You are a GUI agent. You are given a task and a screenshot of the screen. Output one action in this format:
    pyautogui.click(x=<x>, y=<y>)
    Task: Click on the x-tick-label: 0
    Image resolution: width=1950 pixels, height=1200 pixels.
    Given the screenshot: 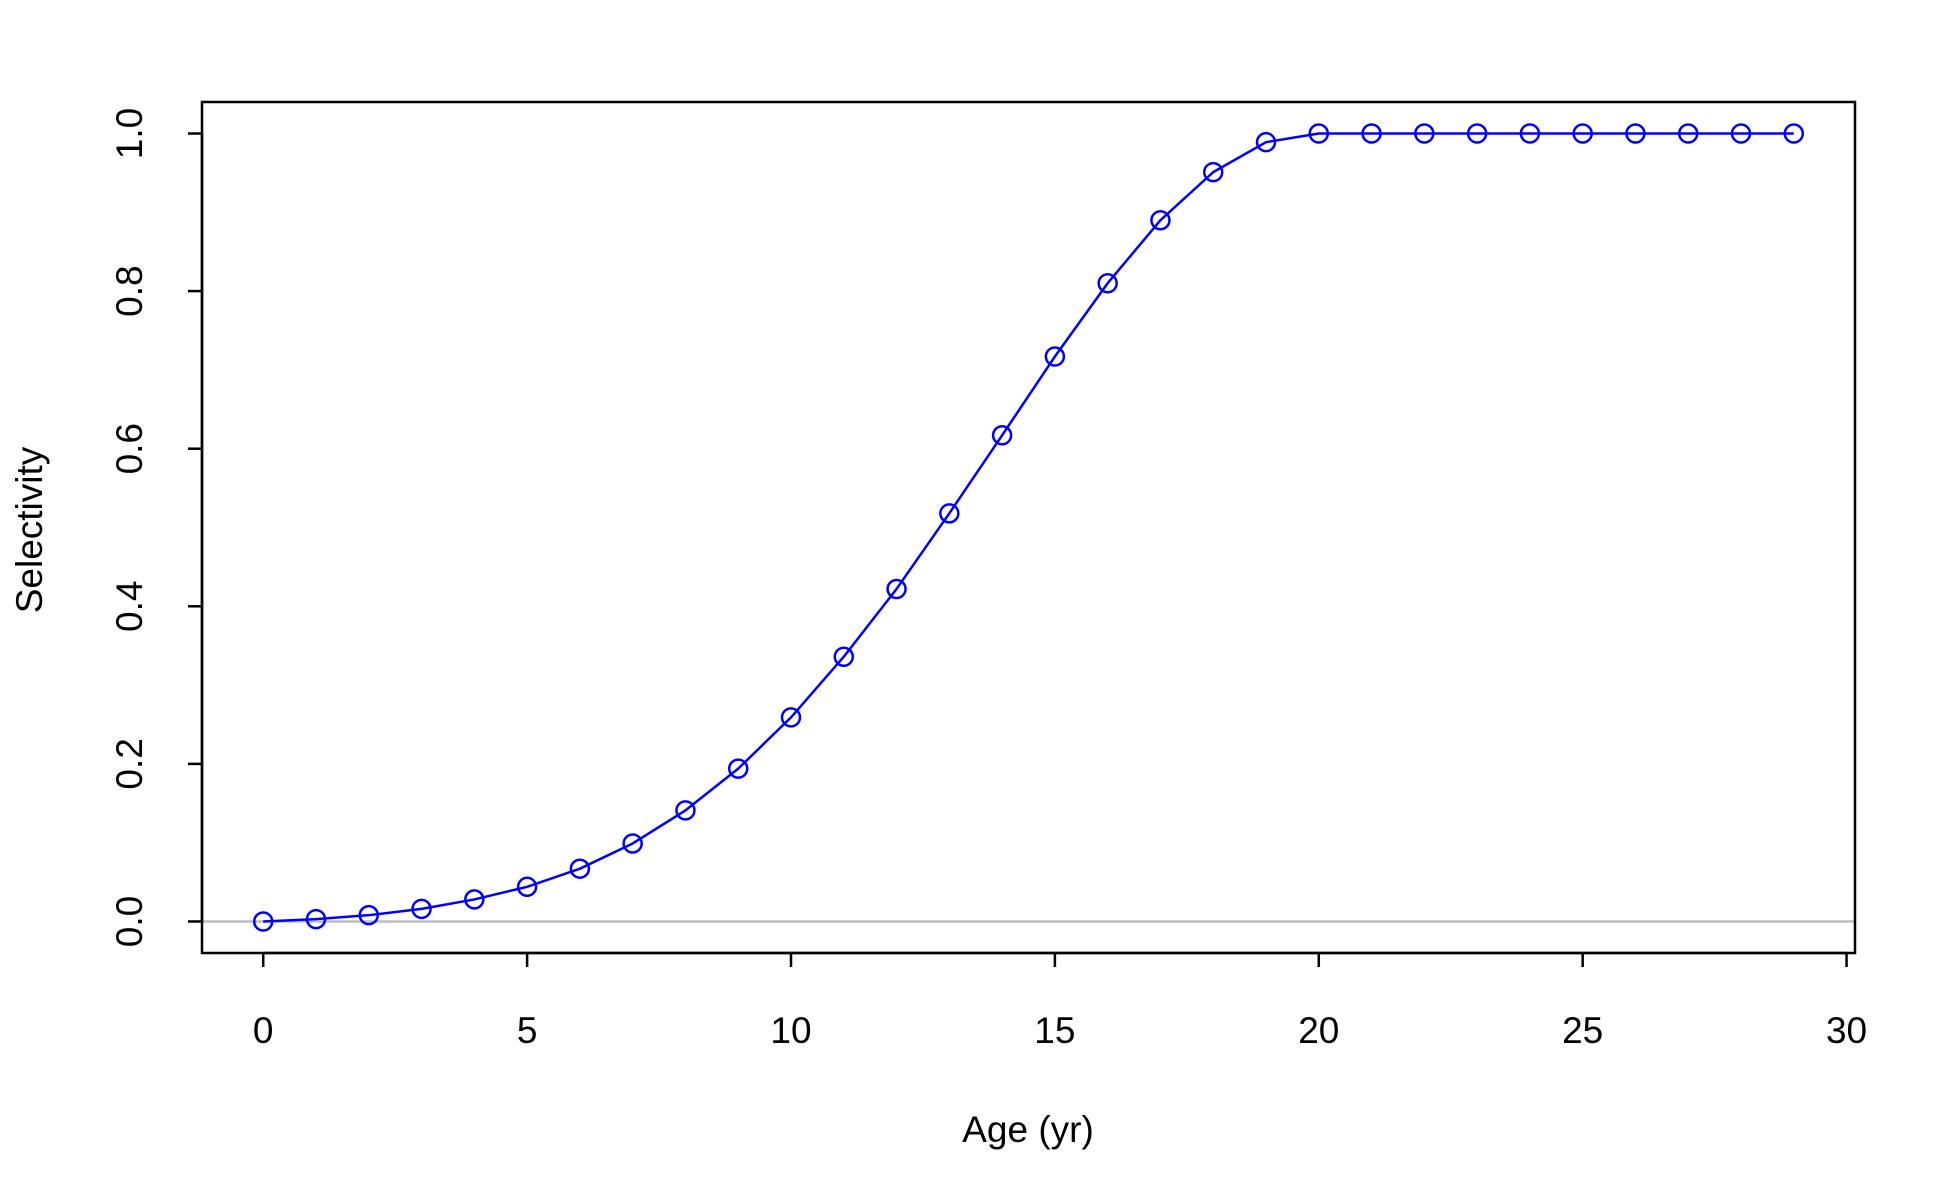 What is the action you would take?
    pyautogui.click(x=263, y=1030)
    